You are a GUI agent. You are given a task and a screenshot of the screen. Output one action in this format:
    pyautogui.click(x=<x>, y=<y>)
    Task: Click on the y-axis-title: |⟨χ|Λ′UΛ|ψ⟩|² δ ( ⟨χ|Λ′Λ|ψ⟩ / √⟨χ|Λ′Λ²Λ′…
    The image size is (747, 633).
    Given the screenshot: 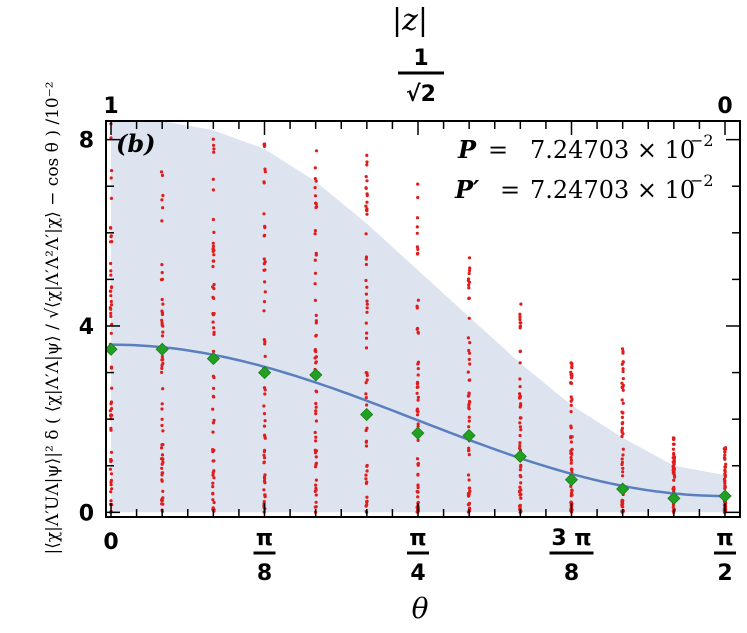 What is the action you would take?
    pyautogui.click(x=53, y=317)
    